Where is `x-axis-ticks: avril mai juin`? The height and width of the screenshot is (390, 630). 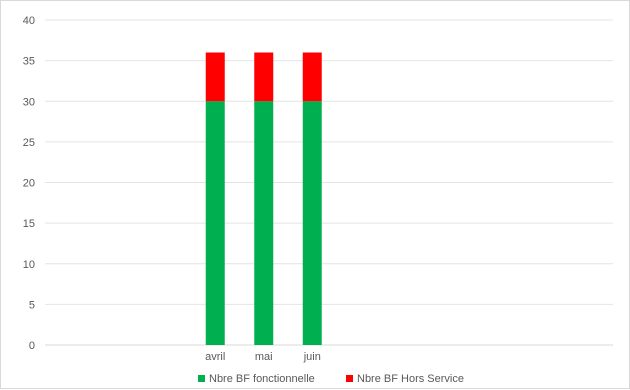
x-axis-ticks: avril mai juin is located at coordinates (263, 357).